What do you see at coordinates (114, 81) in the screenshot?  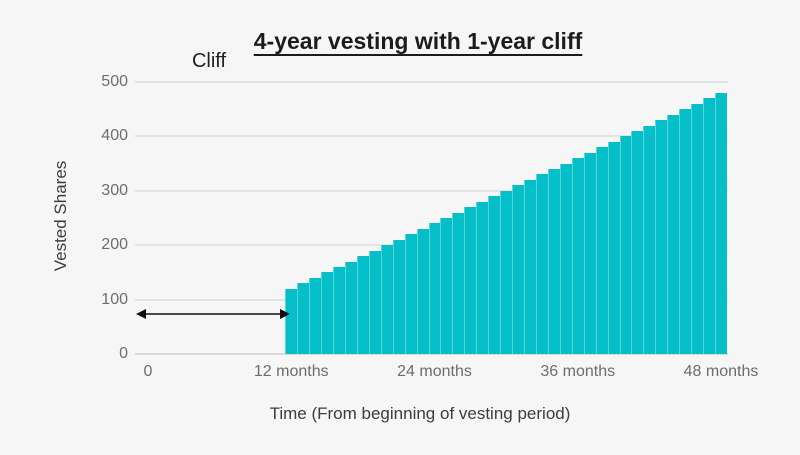 I see `y-tick-label-500: 500` at bounding box center [114, 81].